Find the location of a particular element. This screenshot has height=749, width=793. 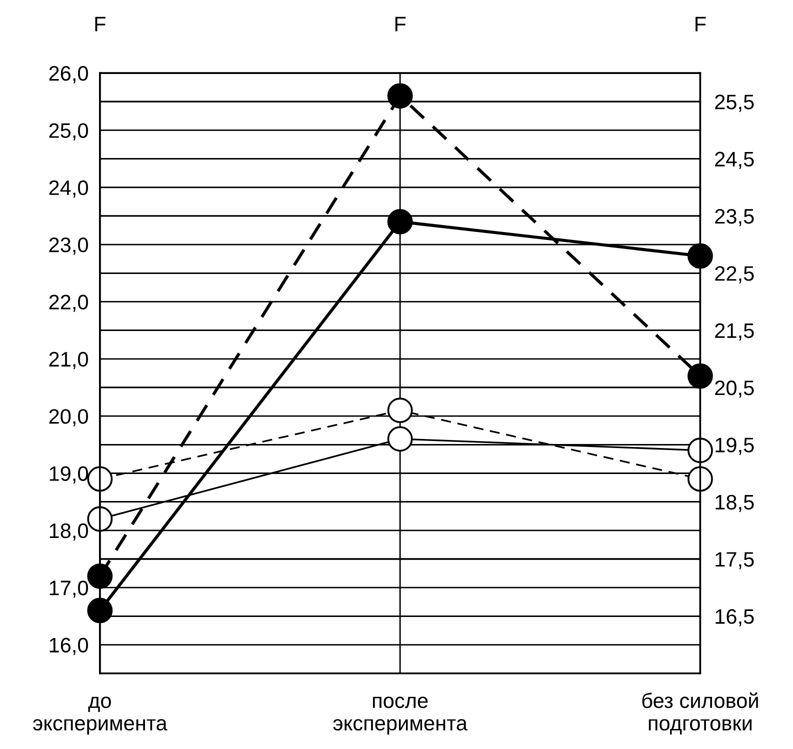

y-tick-label: 26,0 is located at coordinates (68, 75).